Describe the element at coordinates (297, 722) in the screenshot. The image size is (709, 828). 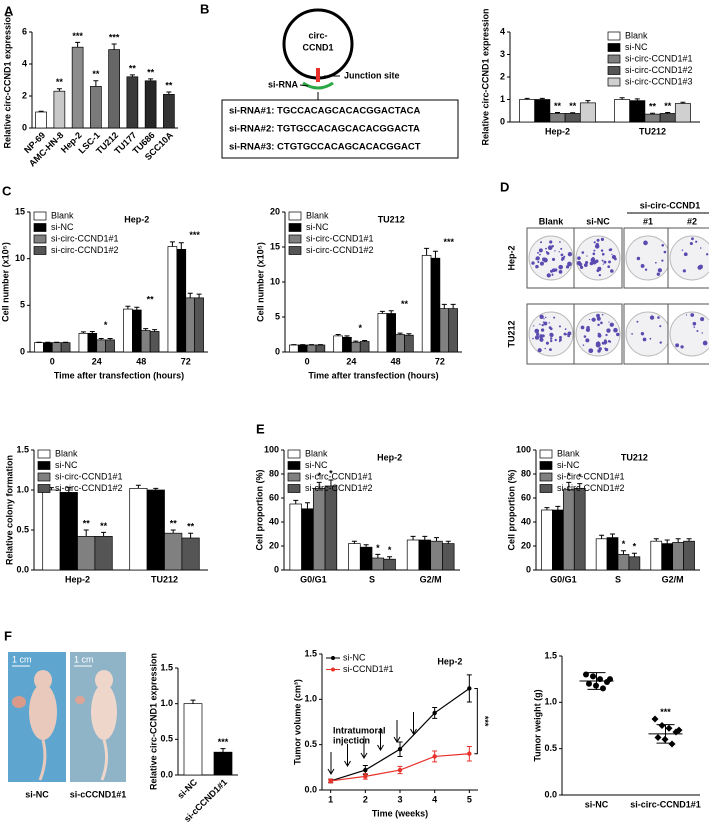
I see `y-axis-label: Tumor volume (cm³)` at that location.